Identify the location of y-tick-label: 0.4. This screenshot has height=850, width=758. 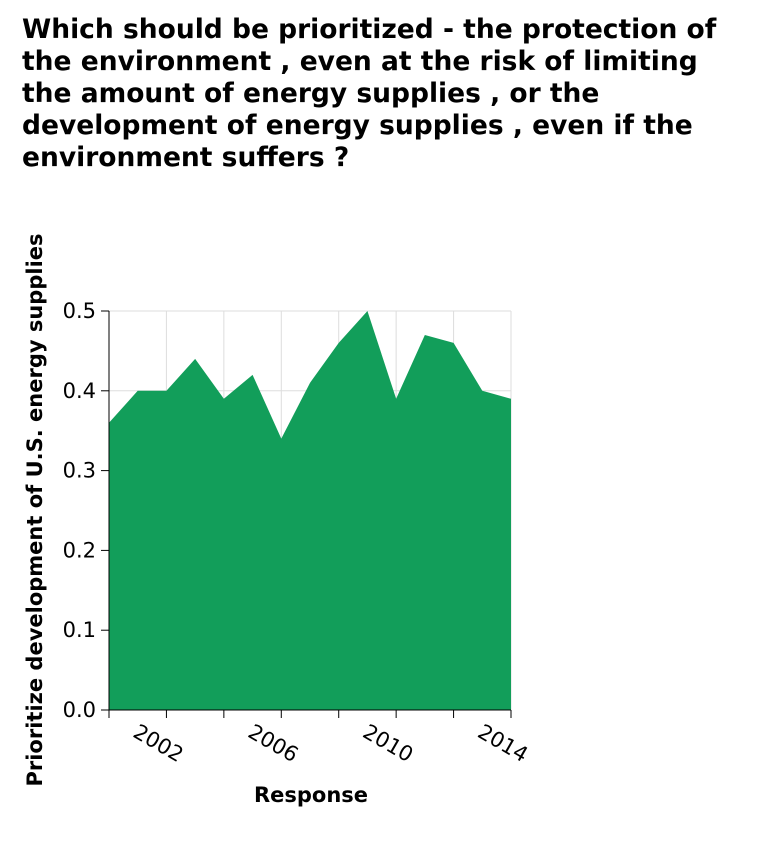
(79, 391).